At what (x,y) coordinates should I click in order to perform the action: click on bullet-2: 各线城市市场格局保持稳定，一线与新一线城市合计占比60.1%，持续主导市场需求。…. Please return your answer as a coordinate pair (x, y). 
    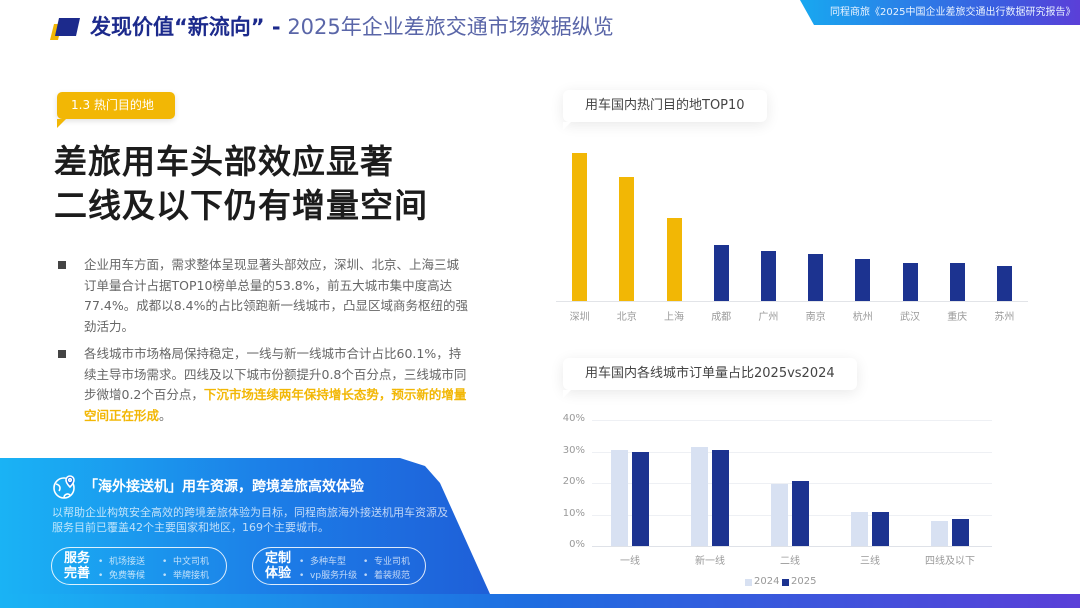
    Looking at the image, I should click on (263, 385).